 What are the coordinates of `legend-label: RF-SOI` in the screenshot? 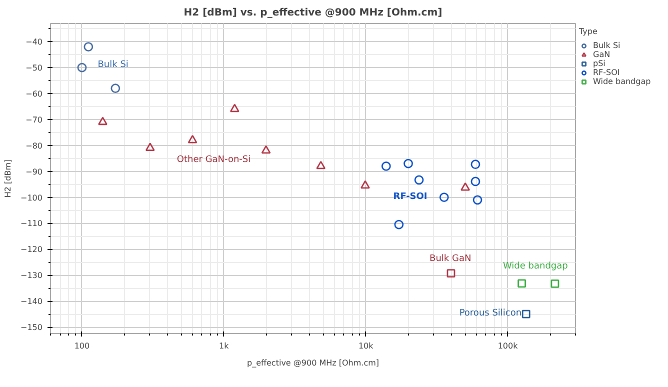 It's located at (606, 72).